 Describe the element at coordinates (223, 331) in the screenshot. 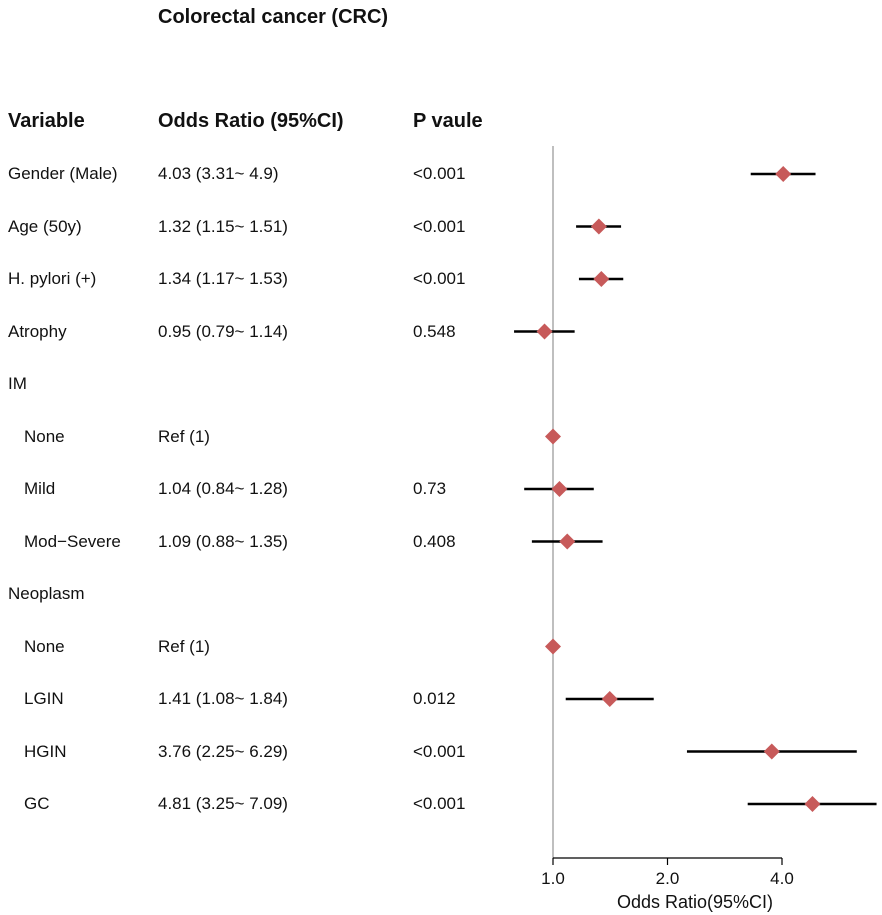

I see `row-odds-ratio: 0.95 (0.79~ 1.14)` at that location.